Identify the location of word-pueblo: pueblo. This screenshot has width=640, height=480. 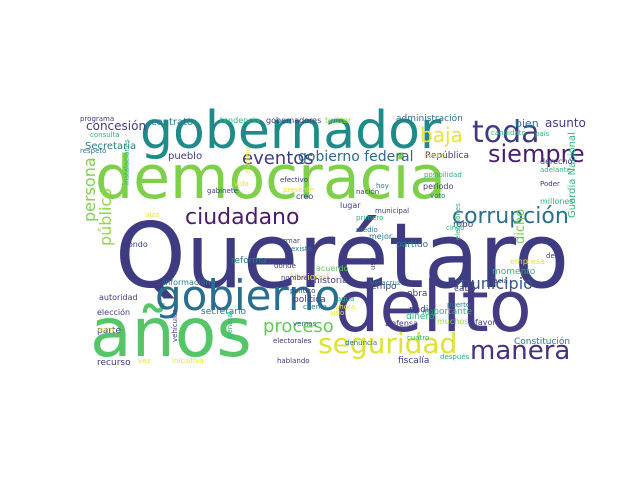
(185, 156).